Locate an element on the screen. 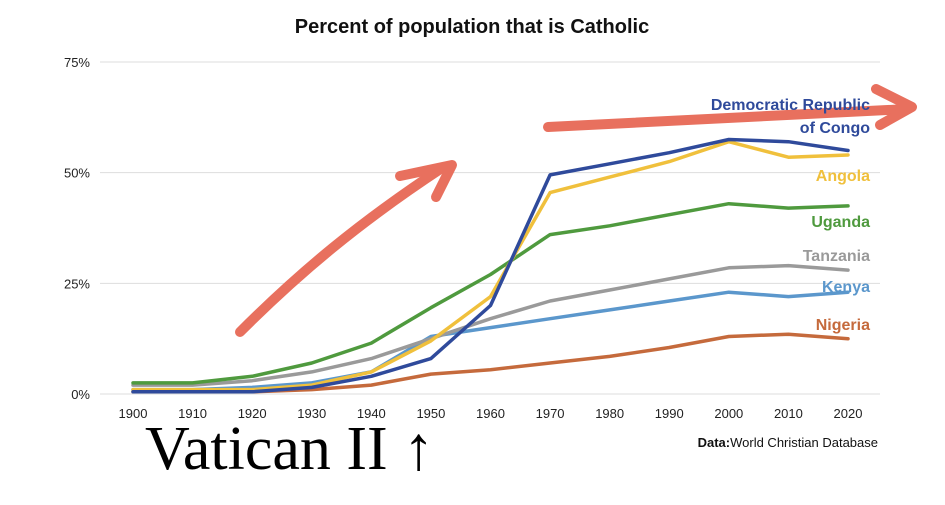 Image resolution: width=945 pixels, height=505 pixels. x-tick-label: 2020 is located at coordinates (848, 413).